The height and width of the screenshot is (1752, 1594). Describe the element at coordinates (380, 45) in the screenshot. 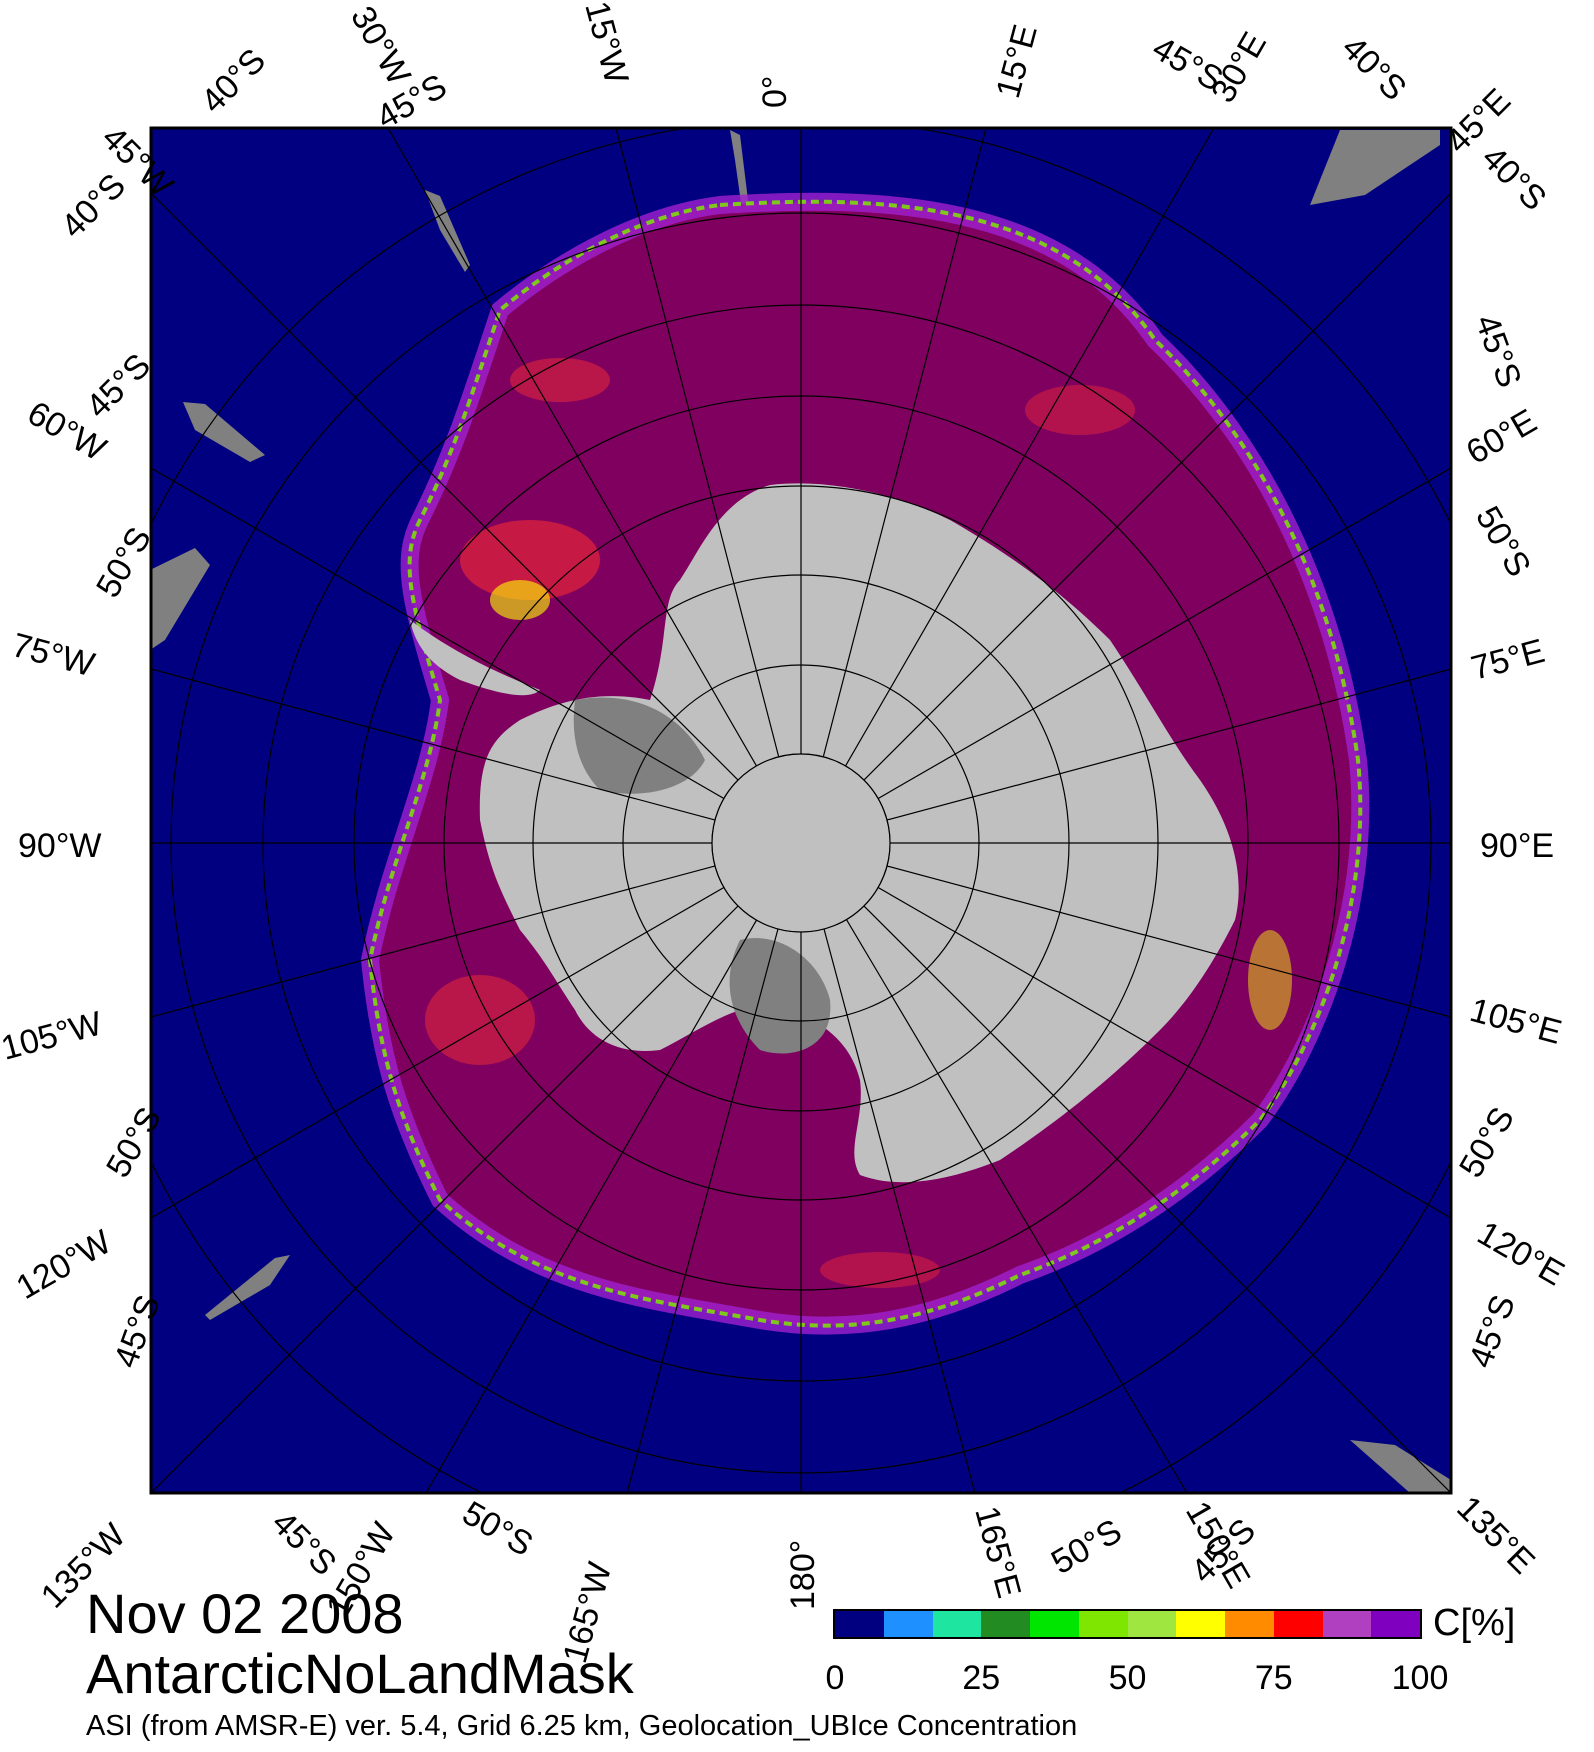

I see `top-label: 30°W` at that location.